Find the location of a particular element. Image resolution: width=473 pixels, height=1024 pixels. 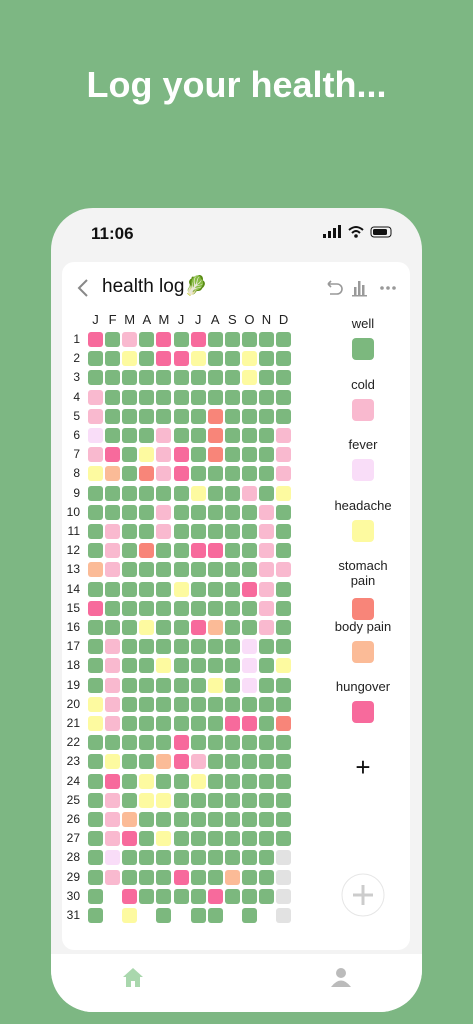

day-label: 2 is located at coordinates (76, 358).